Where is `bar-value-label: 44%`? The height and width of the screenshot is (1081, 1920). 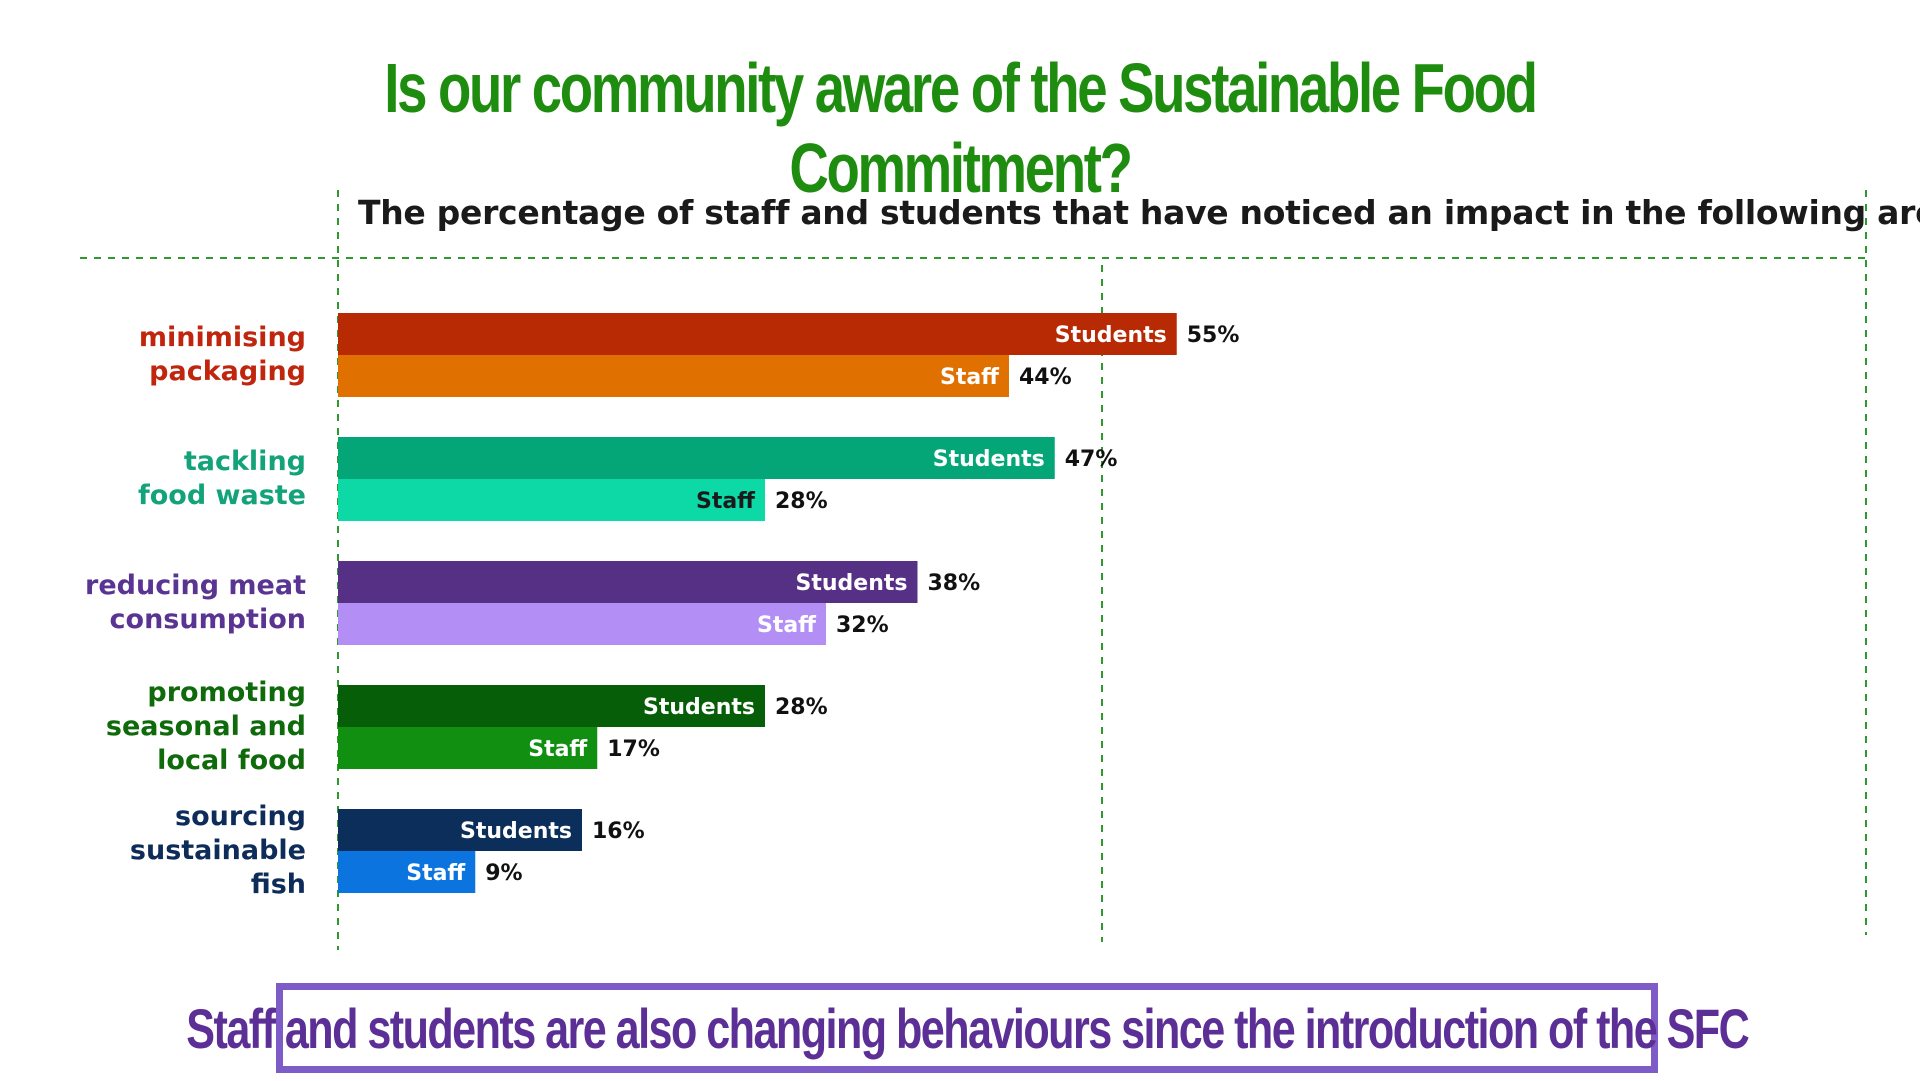 bar-value-label: 44% is located at coordinates (1045, 377).